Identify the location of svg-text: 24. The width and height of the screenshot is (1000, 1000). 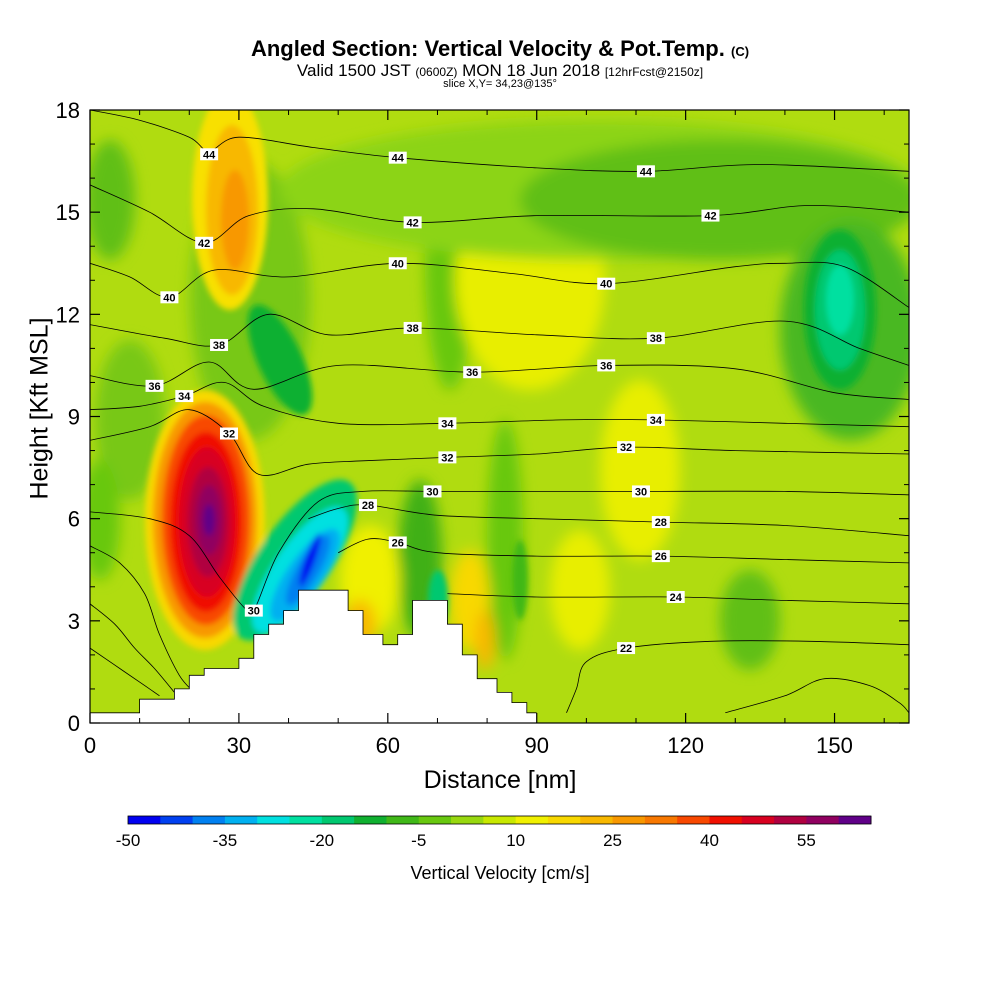
(676, 598).